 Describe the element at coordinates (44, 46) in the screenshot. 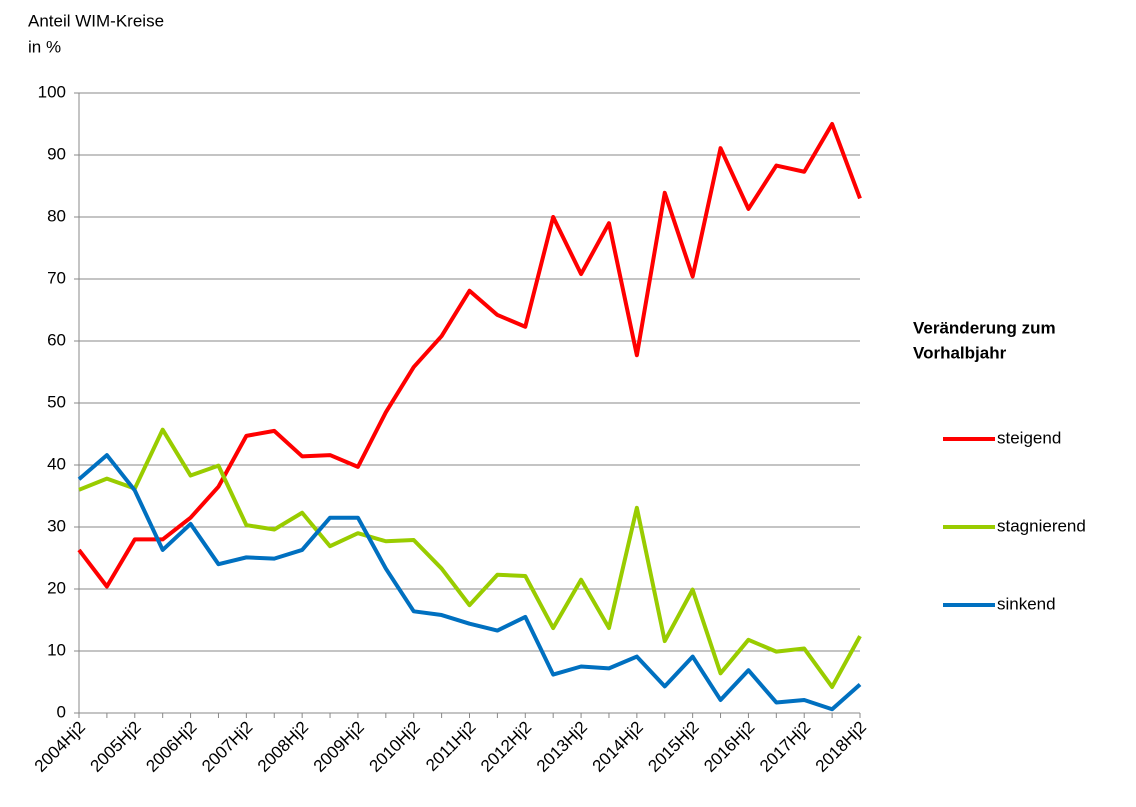

I see `y-axis-label: in %` at that location.